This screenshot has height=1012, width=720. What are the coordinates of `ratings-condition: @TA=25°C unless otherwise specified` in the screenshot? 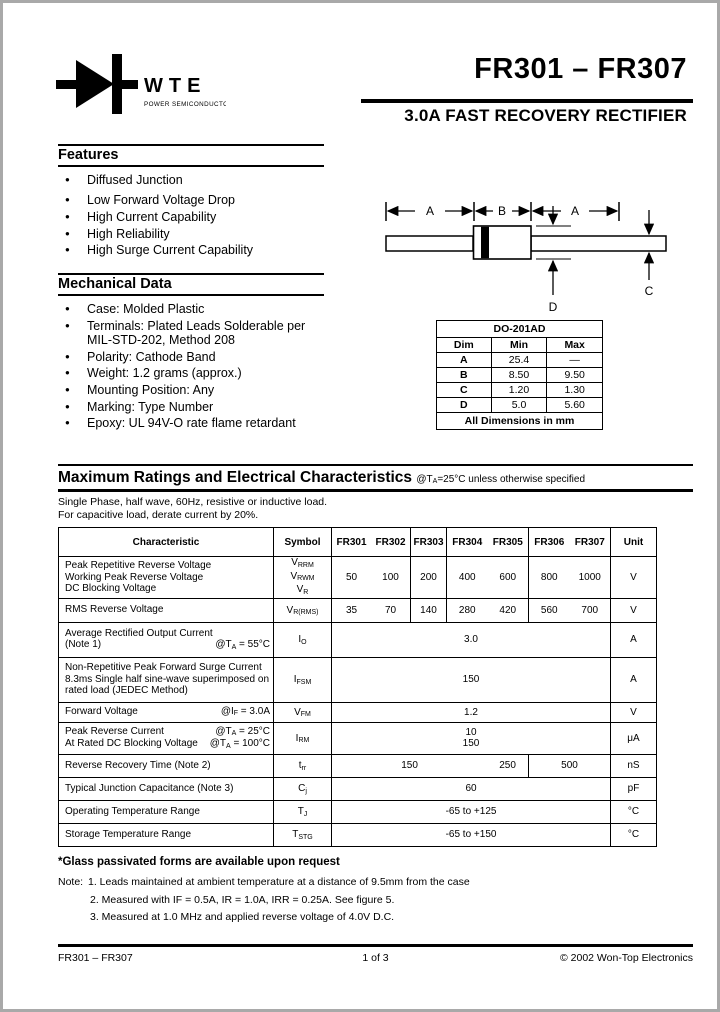 It's located at (501, 479).